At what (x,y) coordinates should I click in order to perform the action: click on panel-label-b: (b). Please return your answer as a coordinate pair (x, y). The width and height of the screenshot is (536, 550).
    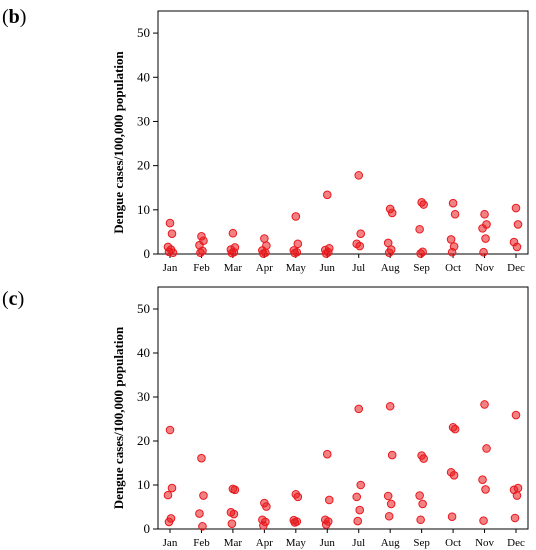
    Looking at the image, I should click on (14, 17).